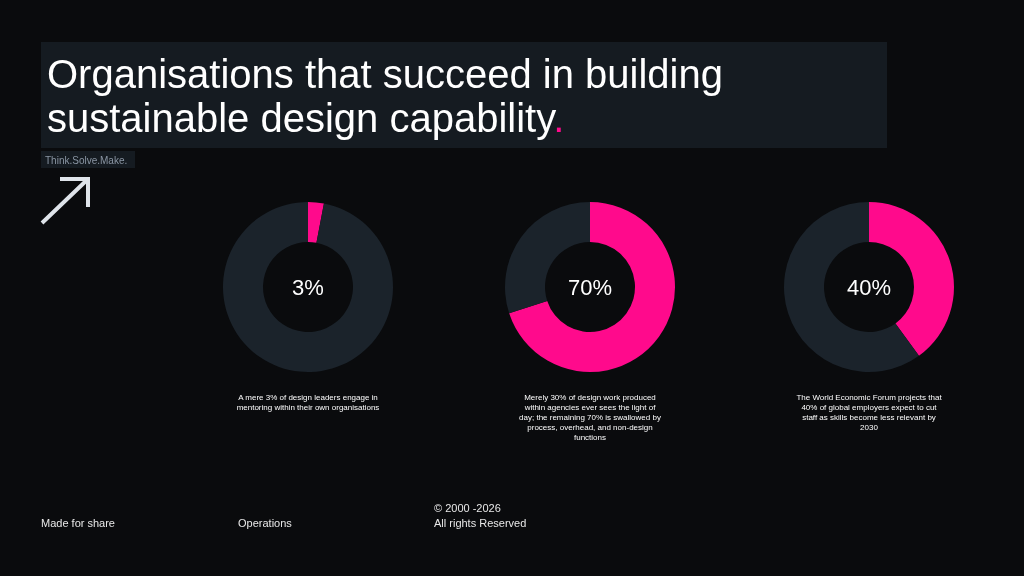 The height and width of the screenshot is (576, 1024). I want to click on text: Made for share, so click(78, 523).